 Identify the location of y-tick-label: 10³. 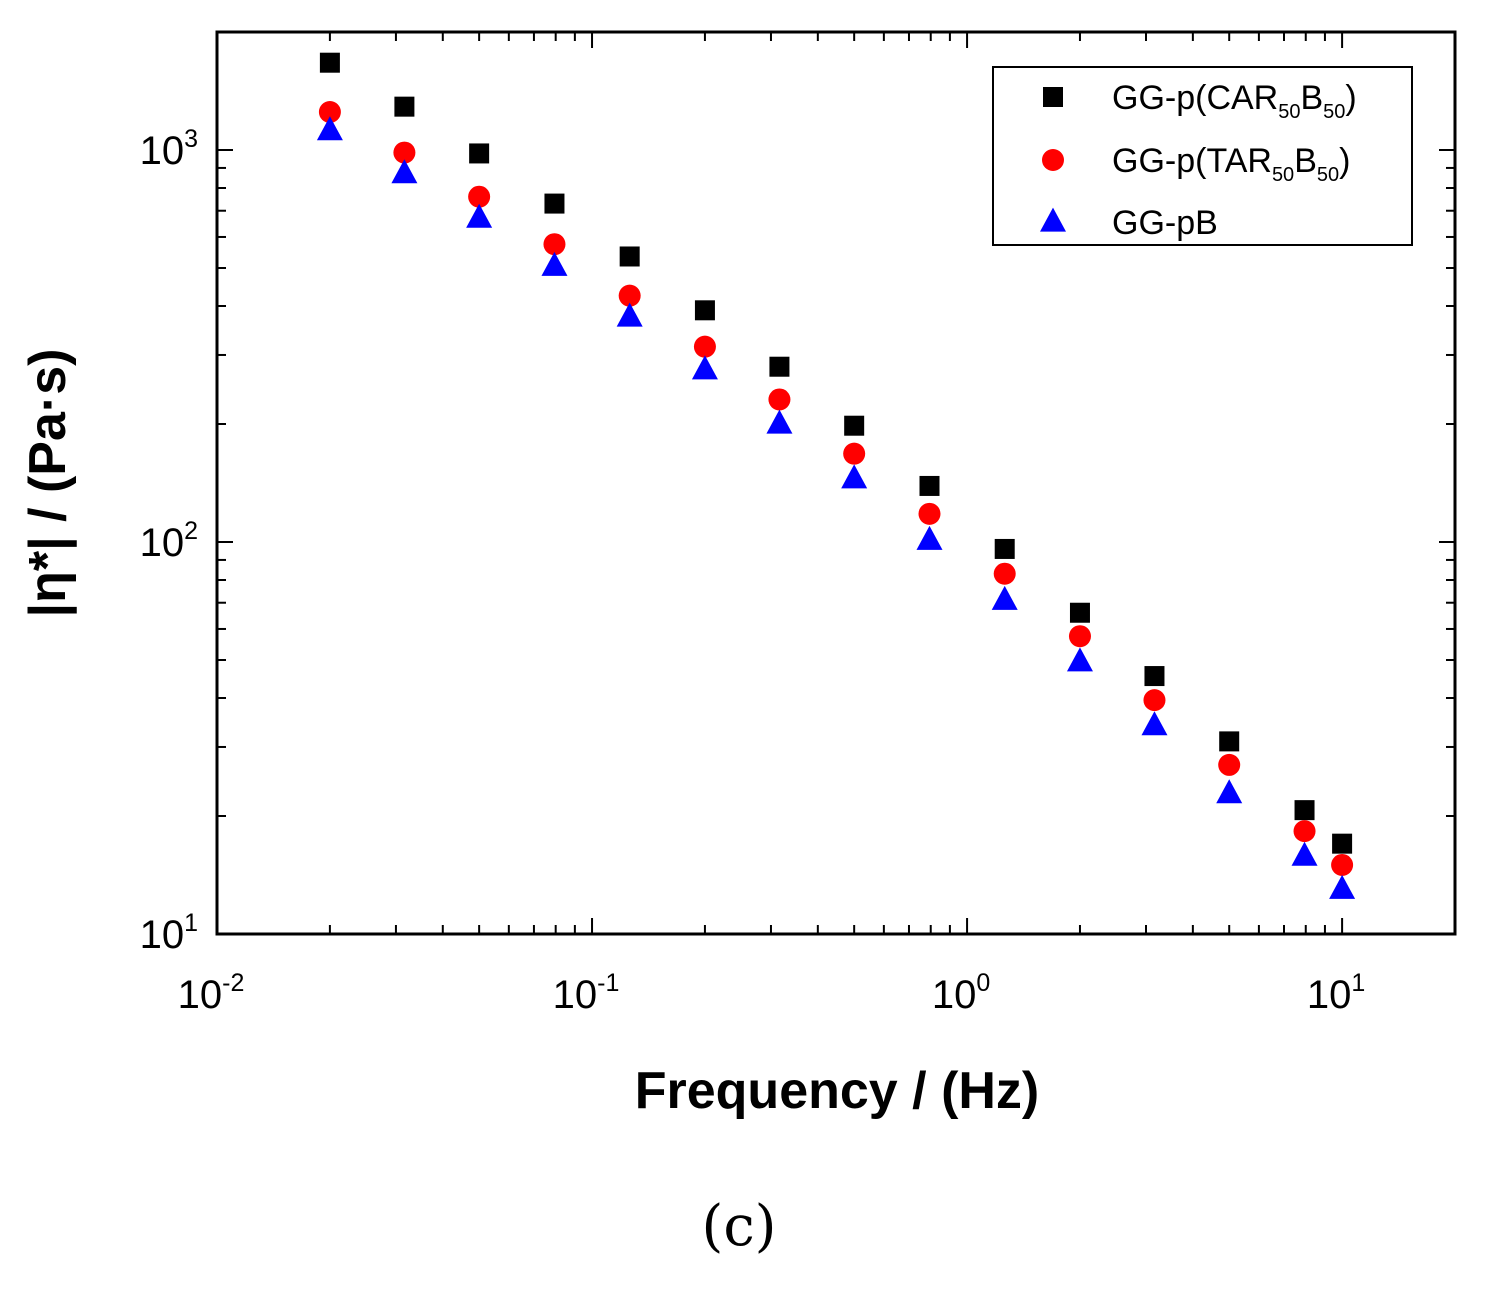
(169, 149).